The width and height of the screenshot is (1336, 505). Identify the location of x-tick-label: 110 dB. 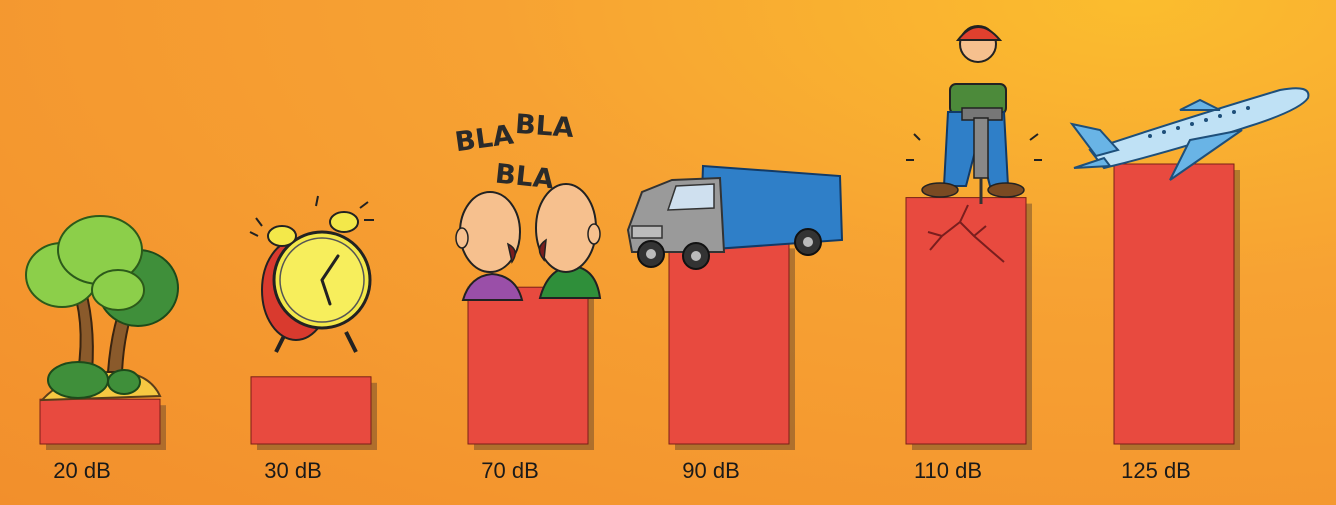
(948, 470).